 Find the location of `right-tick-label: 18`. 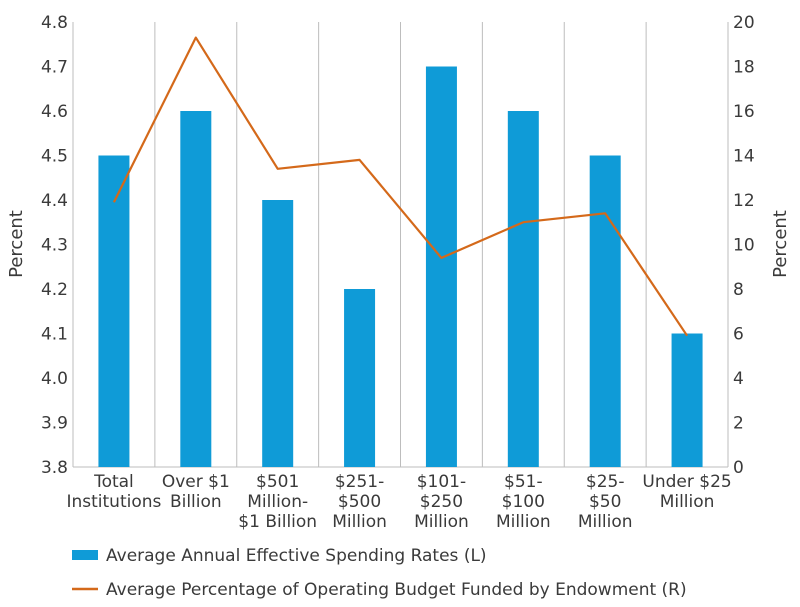

right-tick-label: 18 is located at coordinates (744, 68).